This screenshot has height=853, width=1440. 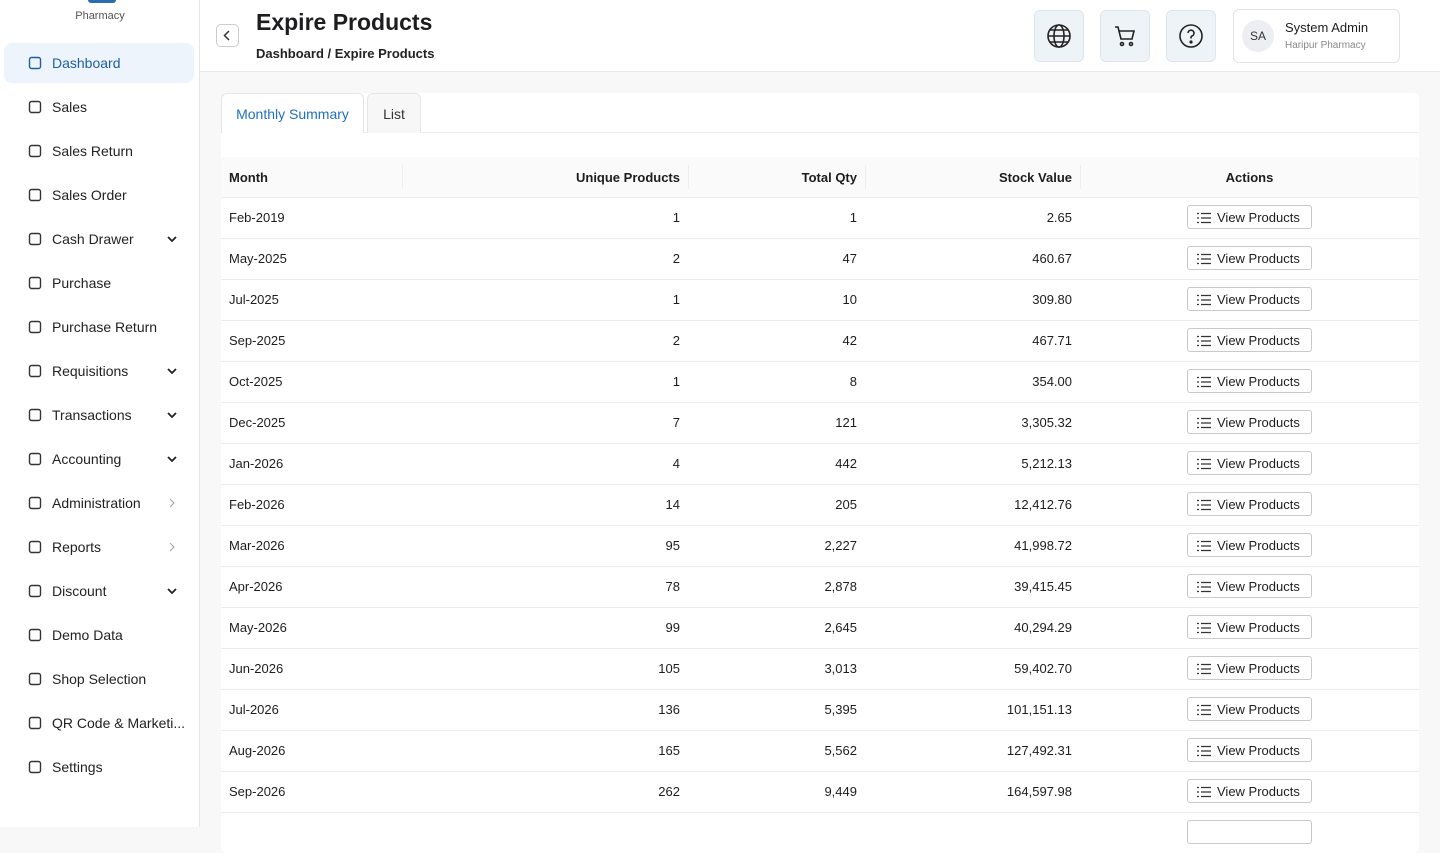 I want to click on nav-item: Demo Data, so click(x=99, y=635).